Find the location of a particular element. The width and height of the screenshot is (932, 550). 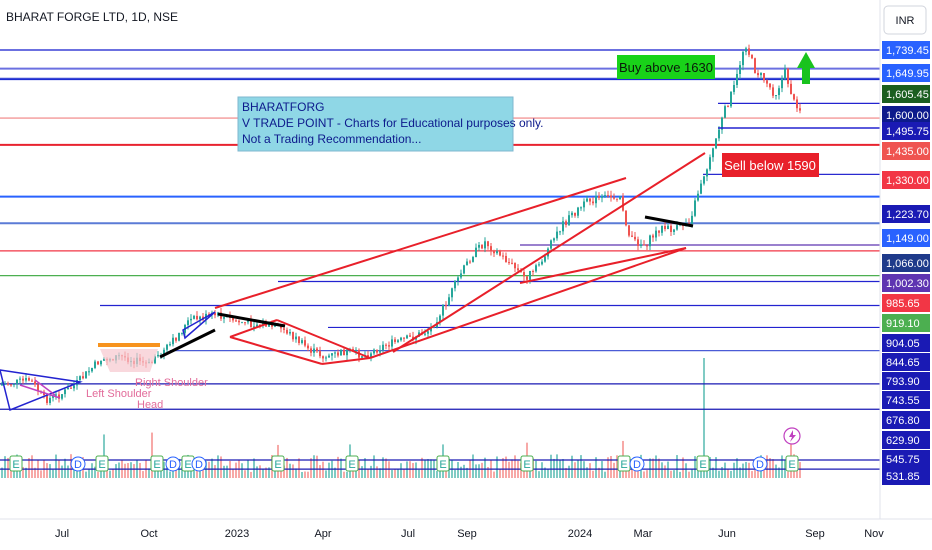

lightning-icon is located at coordinates (792, 436).